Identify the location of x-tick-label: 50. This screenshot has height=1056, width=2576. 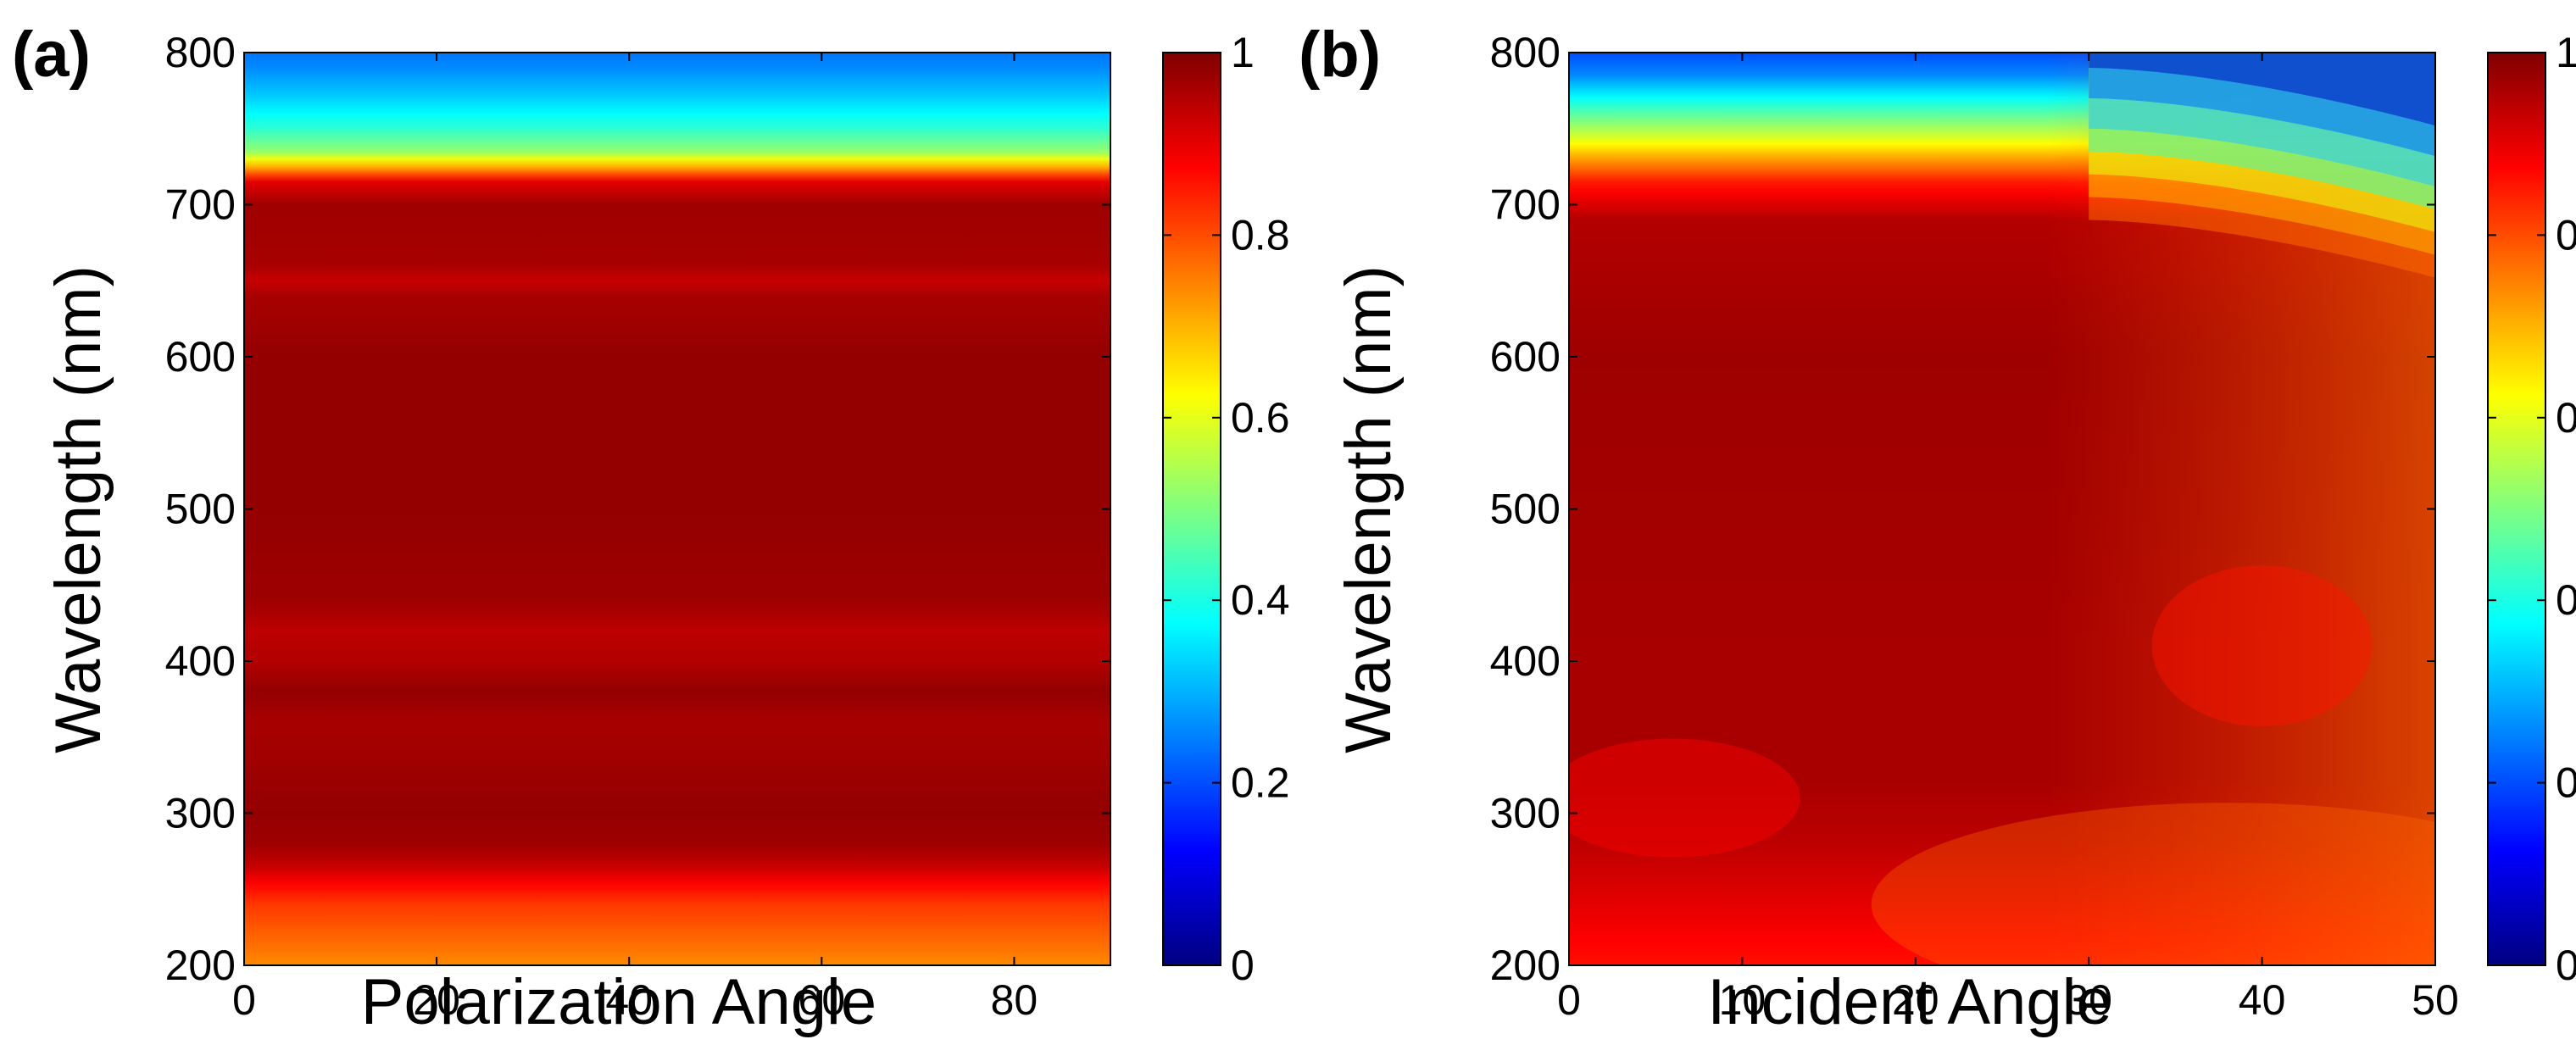
(2435, 1000).